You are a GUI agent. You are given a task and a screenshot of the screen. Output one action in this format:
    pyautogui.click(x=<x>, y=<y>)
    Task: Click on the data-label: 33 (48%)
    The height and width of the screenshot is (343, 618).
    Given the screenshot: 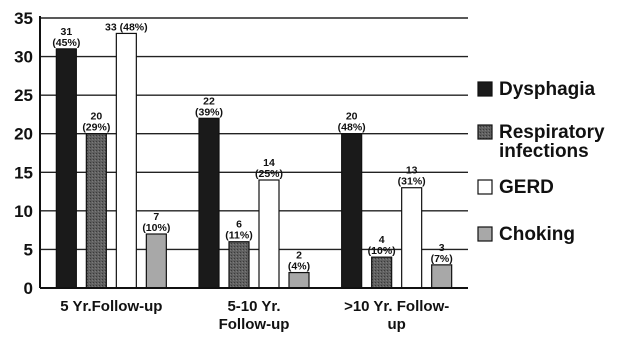 What is the action you would take?
    pyautogui.click(x=126, y=27)
    